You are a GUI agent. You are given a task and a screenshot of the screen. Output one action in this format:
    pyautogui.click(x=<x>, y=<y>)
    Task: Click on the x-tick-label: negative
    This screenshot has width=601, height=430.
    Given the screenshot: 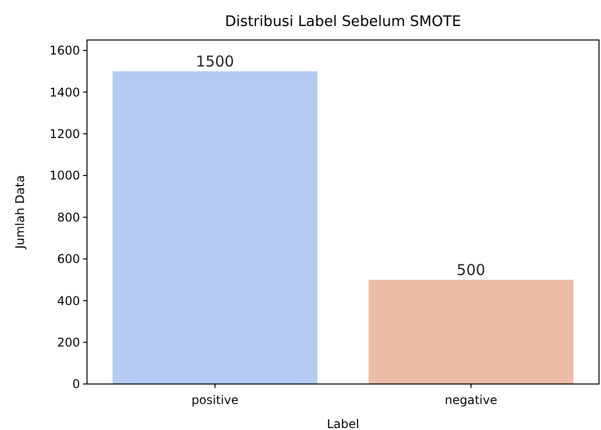 What is the action you would take?
    pyautogui.click(x=471, y=400)
    